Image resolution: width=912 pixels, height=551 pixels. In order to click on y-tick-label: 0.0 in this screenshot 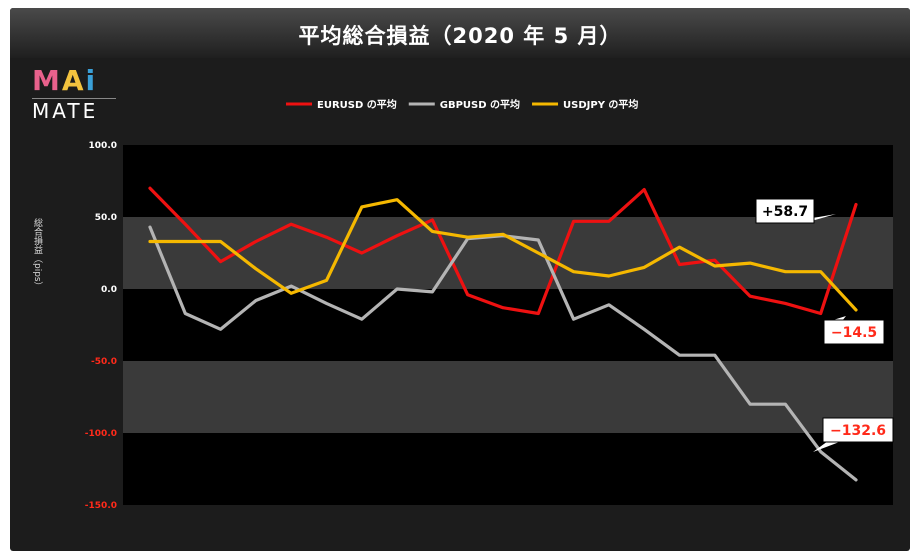, I will do `click(109, 290)`.